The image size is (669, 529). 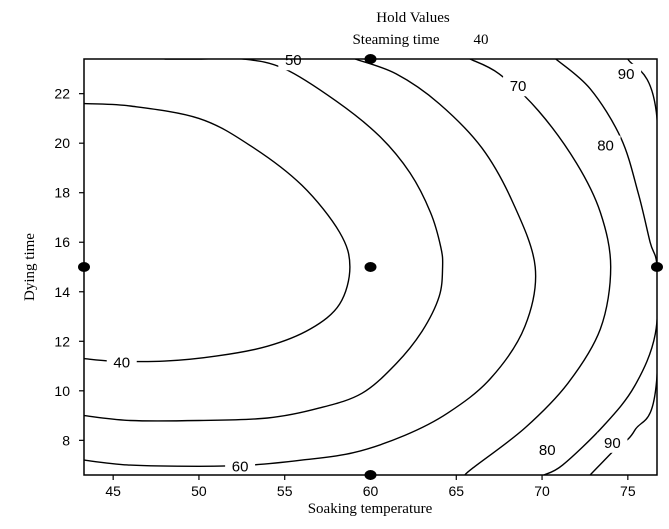 What do you see at coordinates (62, 143) in the screenshot?
I see `y-tick-label: 20` at bounding box center [62, 143].